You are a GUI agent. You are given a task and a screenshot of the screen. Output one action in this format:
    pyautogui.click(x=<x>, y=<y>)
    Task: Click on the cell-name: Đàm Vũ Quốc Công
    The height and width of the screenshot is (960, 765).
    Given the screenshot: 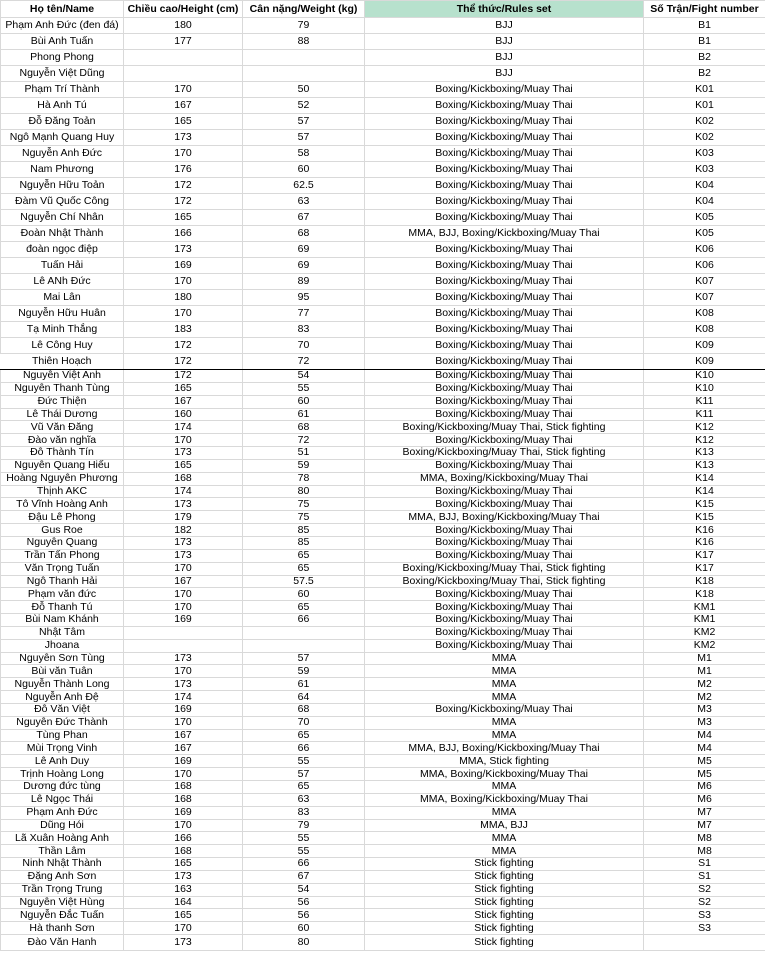 What is the action you would take?
    pyautogui.click(x=62, y=201)
    